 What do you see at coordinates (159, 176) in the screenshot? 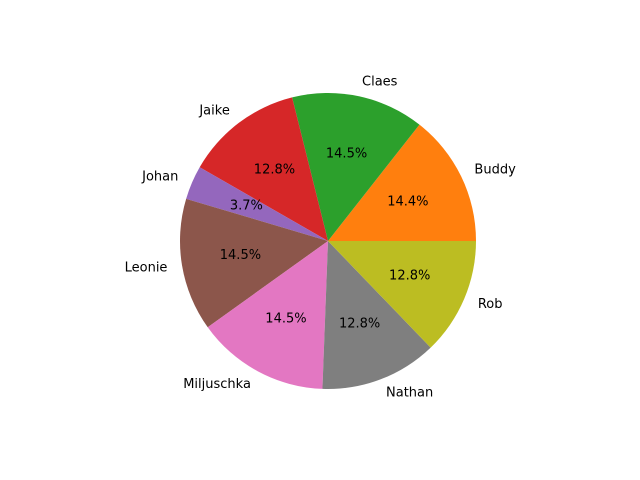
I see `slice-label-johan: Johan` at bounding box center [159, 176].